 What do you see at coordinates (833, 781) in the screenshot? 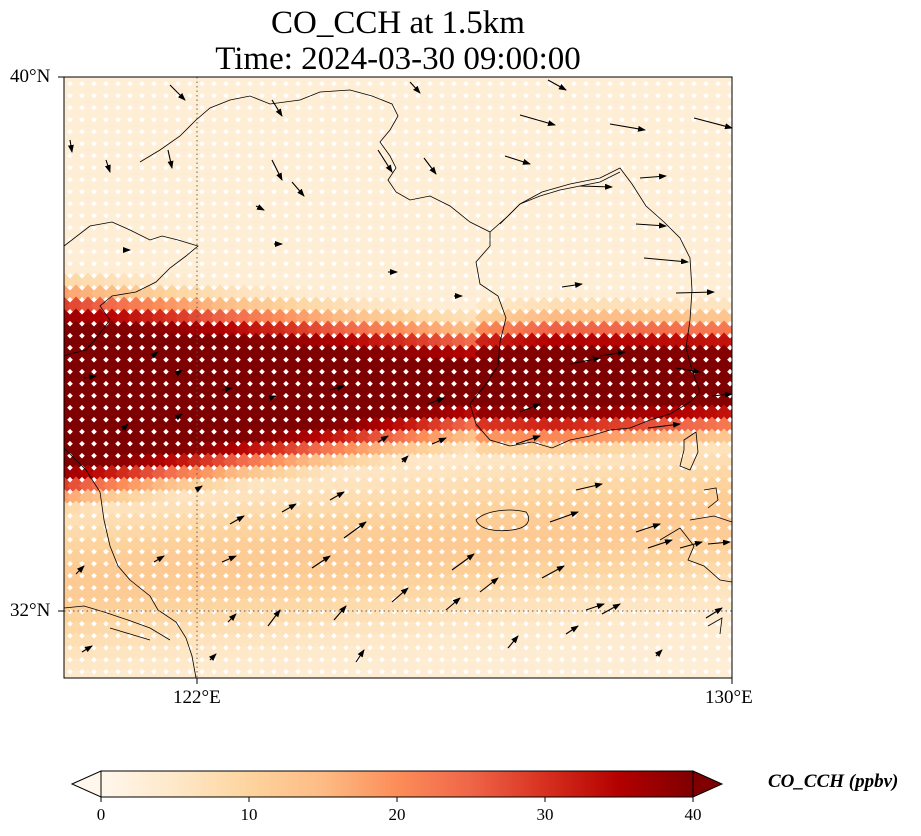
I see `colorbar-label: CO_CCH (ppbv)` at bounding box center [833, 781].